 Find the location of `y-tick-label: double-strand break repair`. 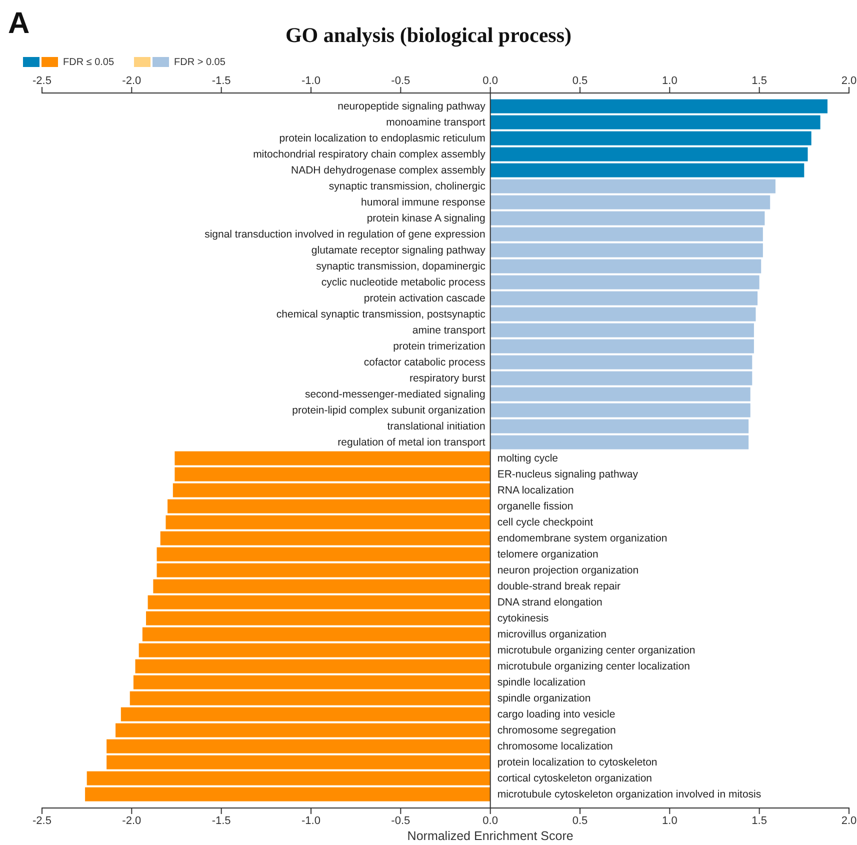

y-tick-label: double-strand break repair is located at coordinates (559, 586).